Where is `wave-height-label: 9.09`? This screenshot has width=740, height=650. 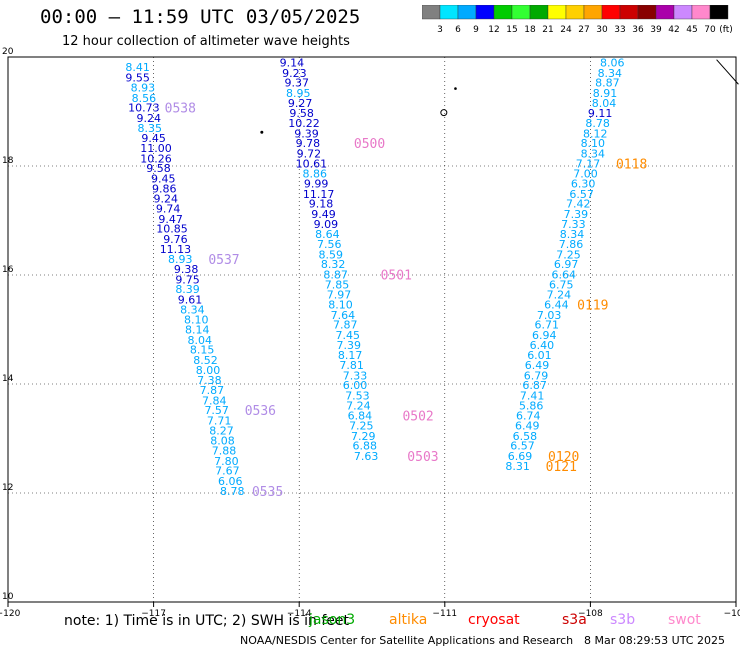 wave-height-label: 9.09 is located at coordinates (326, 224).